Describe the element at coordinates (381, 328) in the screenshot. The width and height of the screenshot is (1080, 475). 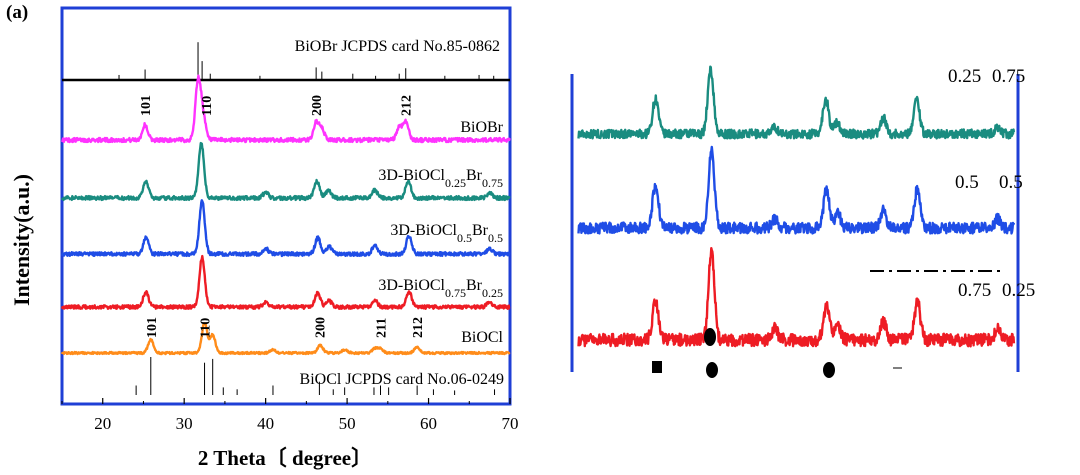
I see `miller-index-label: 211` at that location.